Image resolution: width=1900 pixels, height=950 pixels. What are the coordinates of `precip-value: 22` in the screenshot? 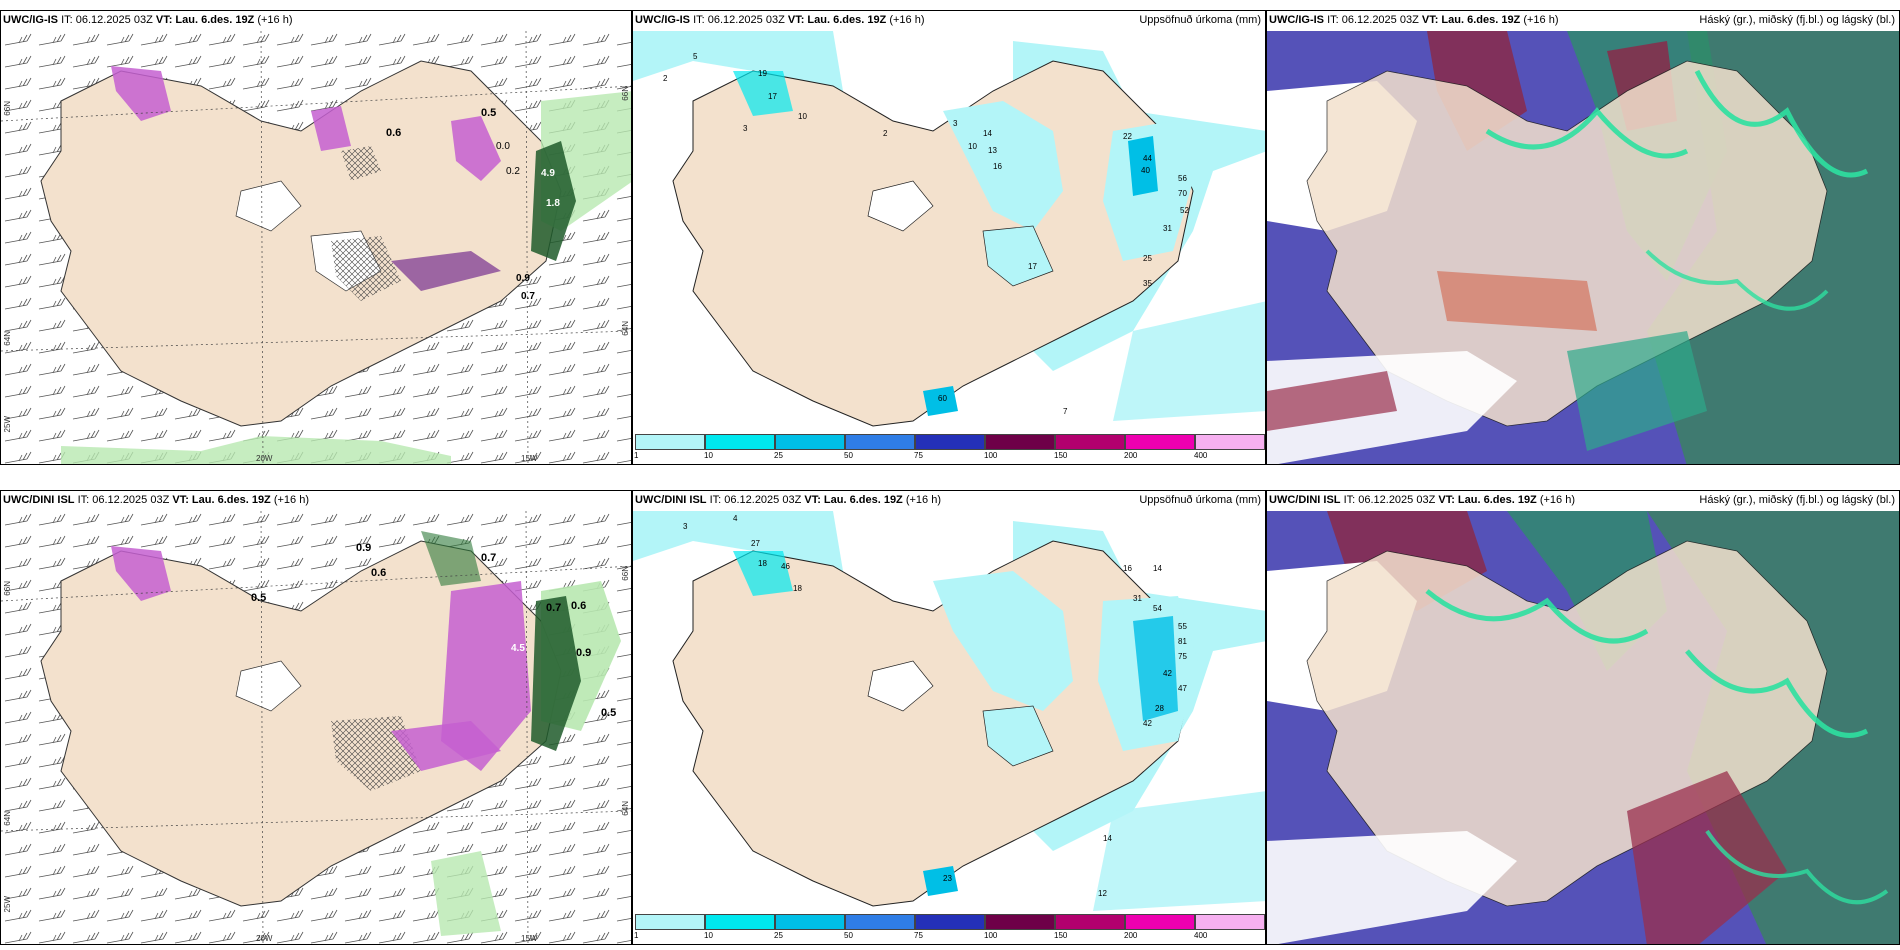 It's located at (1127, 136).